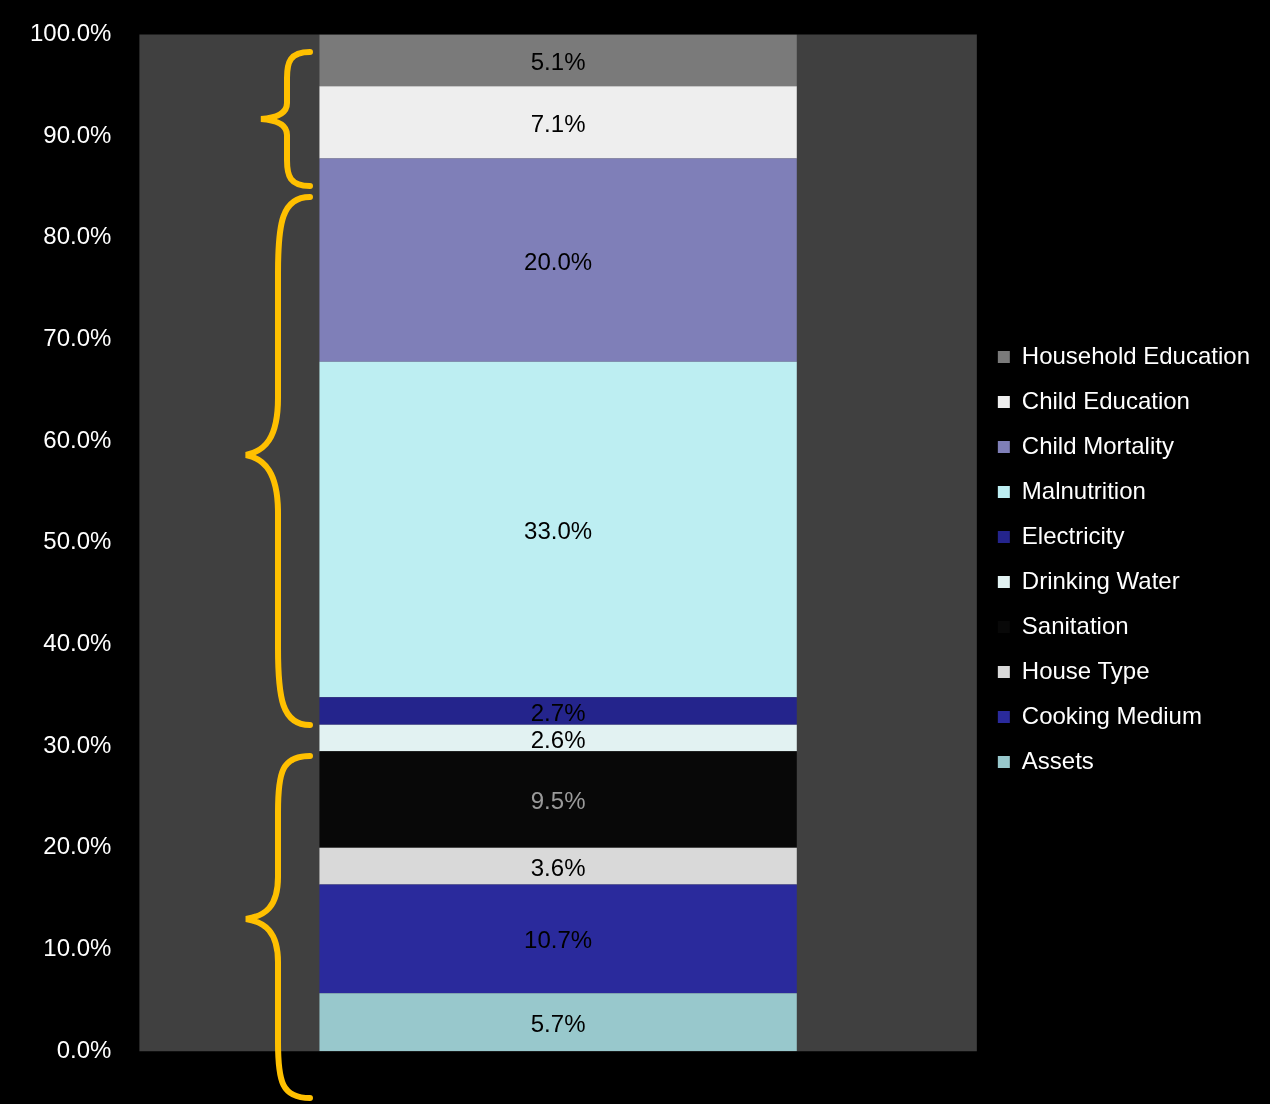 This screenshot has width=1270, height=1104. I want to click on text: 5.7%, so click(558, 1023).